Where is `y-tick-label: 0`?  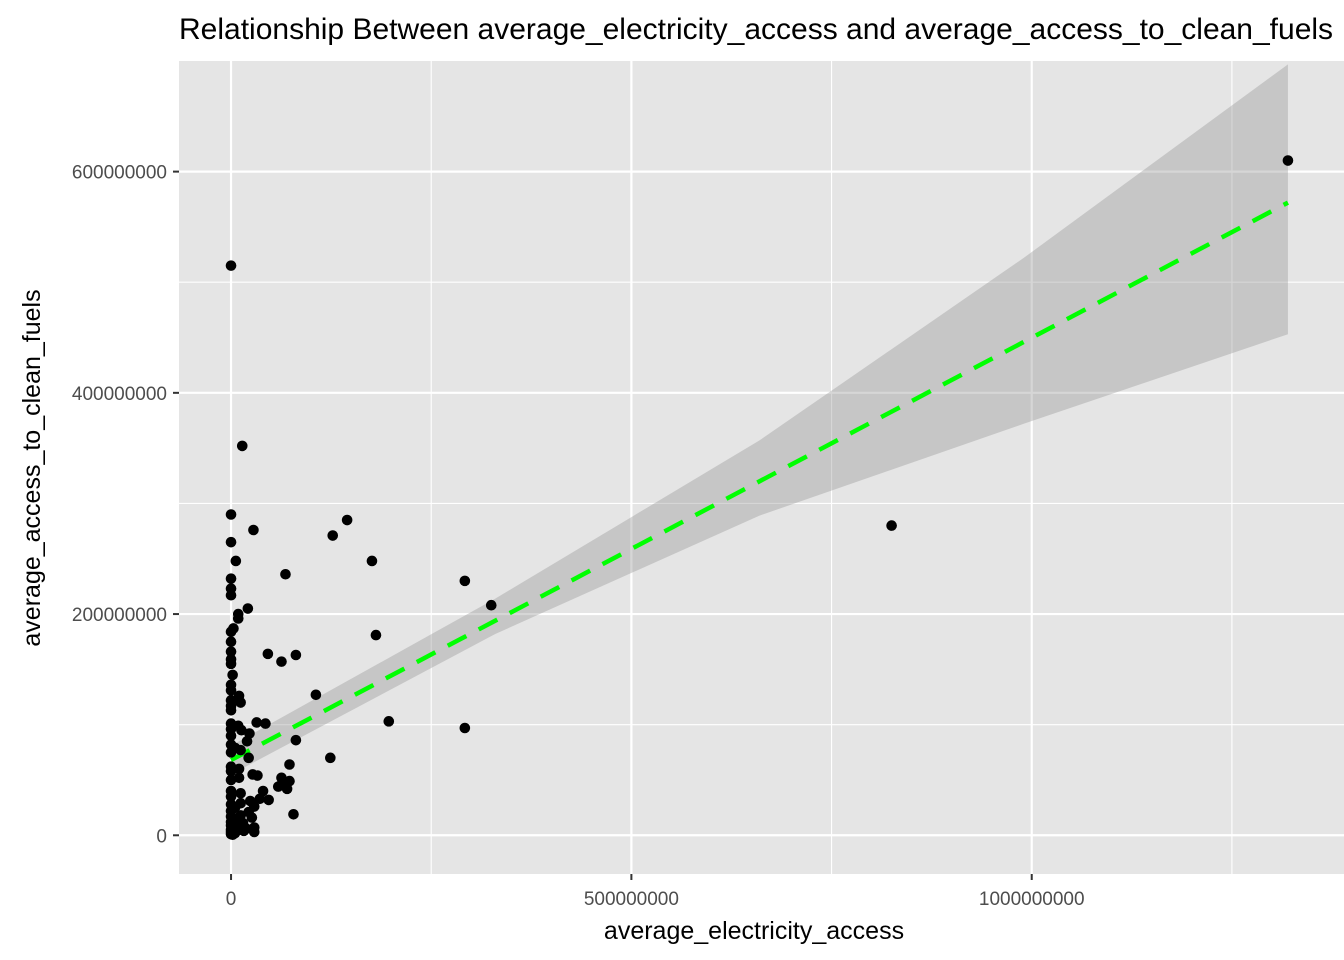
y-tick-label: 0 is located at coordinates (161, 836).